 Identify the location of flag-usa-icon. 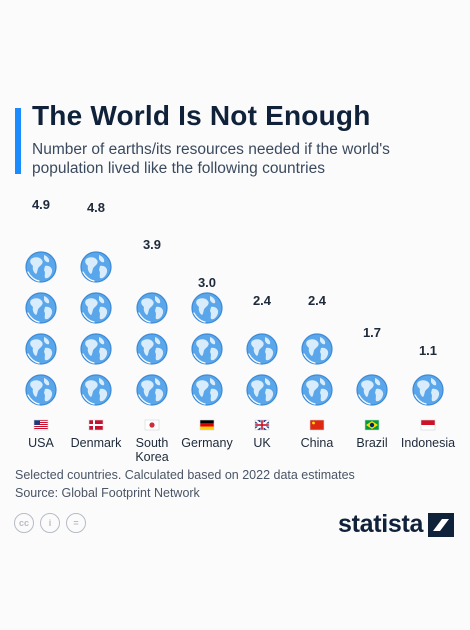
(41, 425).